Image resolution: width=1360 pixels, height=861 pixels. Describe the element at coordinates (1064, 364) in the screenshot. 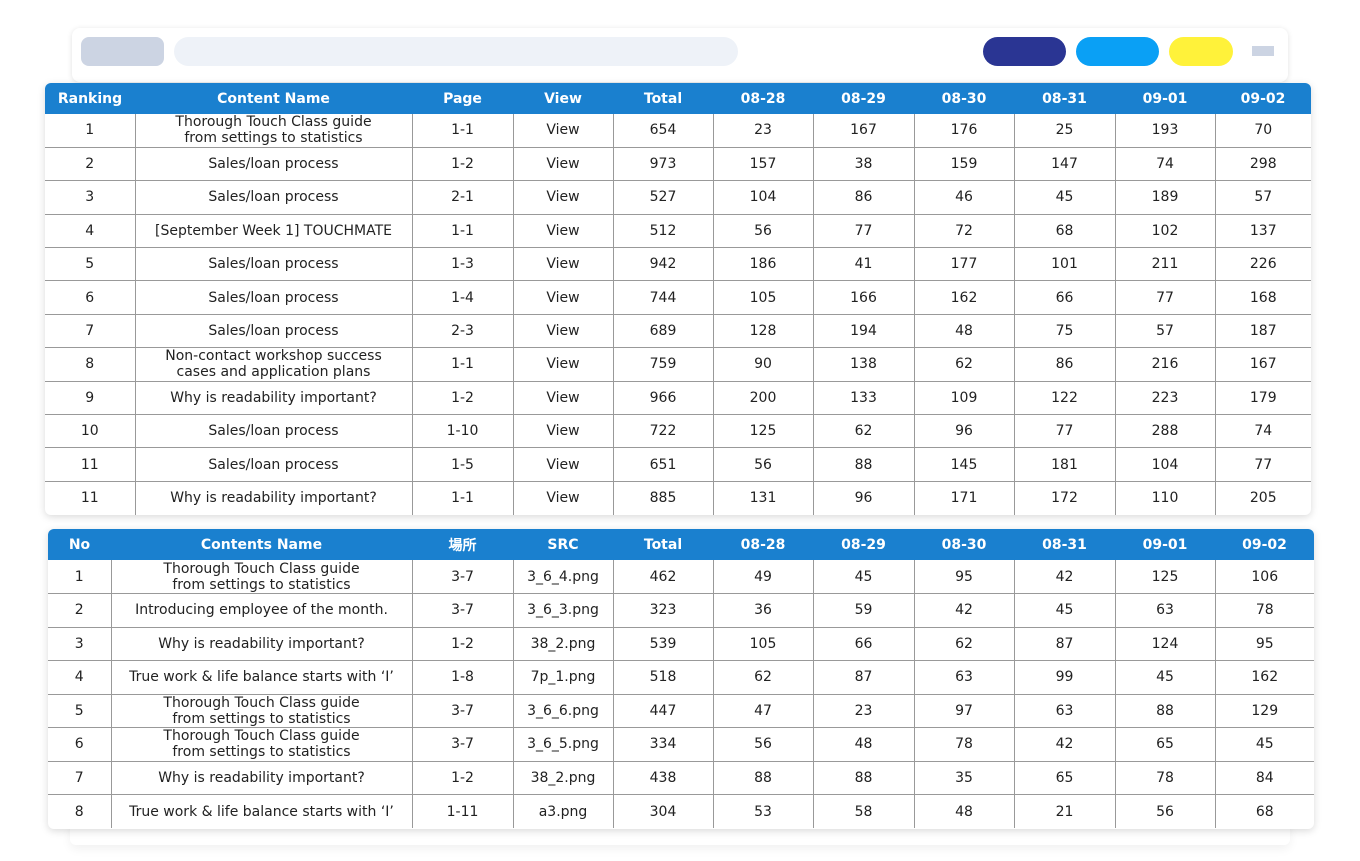

I see `cell: 86` at that location.